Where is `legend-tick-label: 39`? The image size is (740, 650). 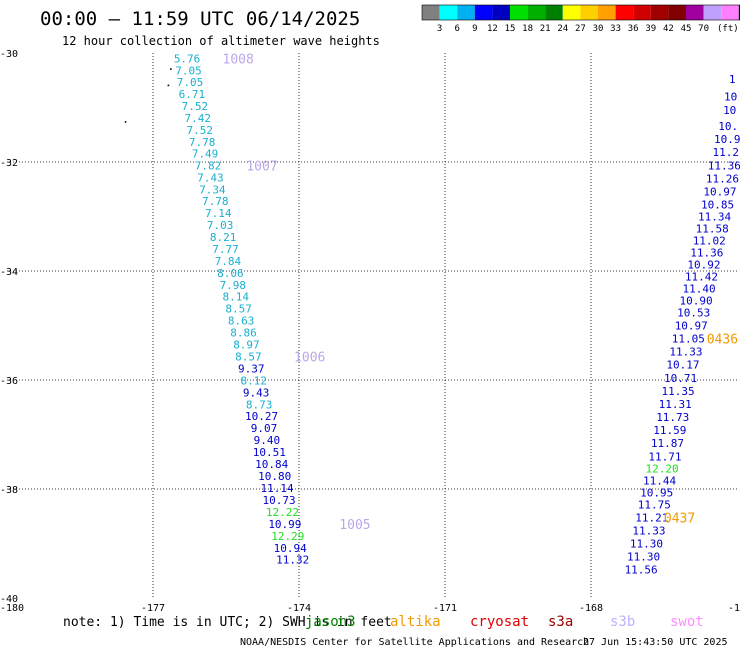 legend-tick-label: 39 is located at coordinates (650, 29).